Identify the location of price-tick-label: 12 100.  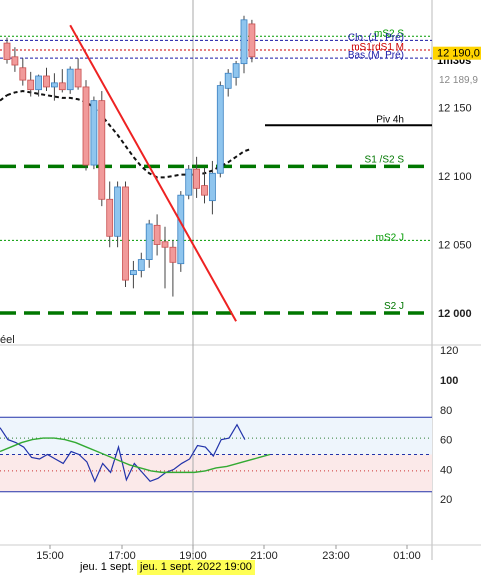
(455, 177).